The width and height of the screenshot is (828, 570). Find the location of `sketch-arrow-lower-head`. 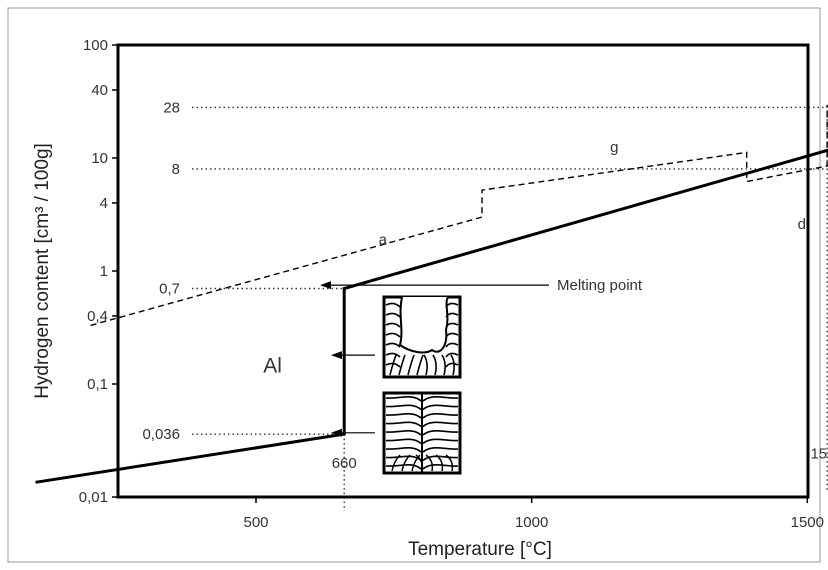

sketch-arrow-lower-head is located at coordinates (336, 432).